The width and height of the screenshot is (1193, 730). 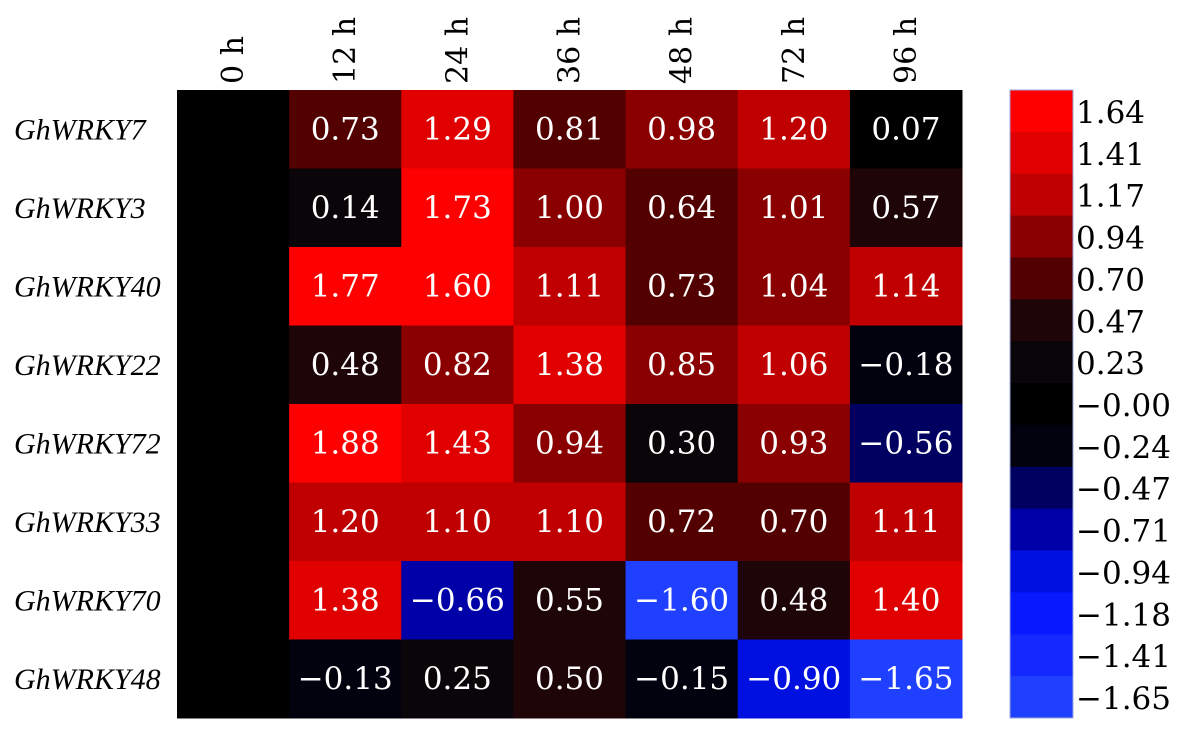 I want to click on cell-value-label: 0.25, so click(x=457, y=679).